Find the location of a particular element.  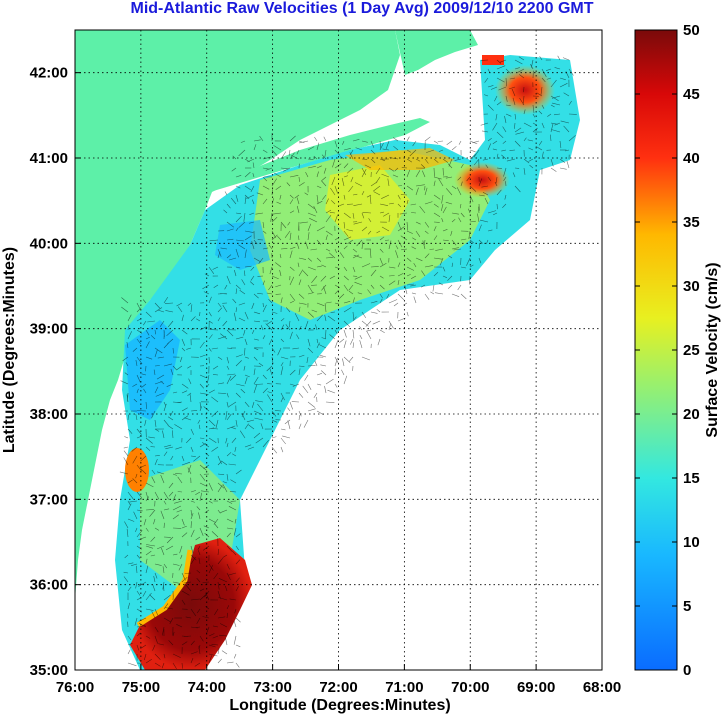

colorbar-tick-label: 40 is located at coordinates (691, 158).